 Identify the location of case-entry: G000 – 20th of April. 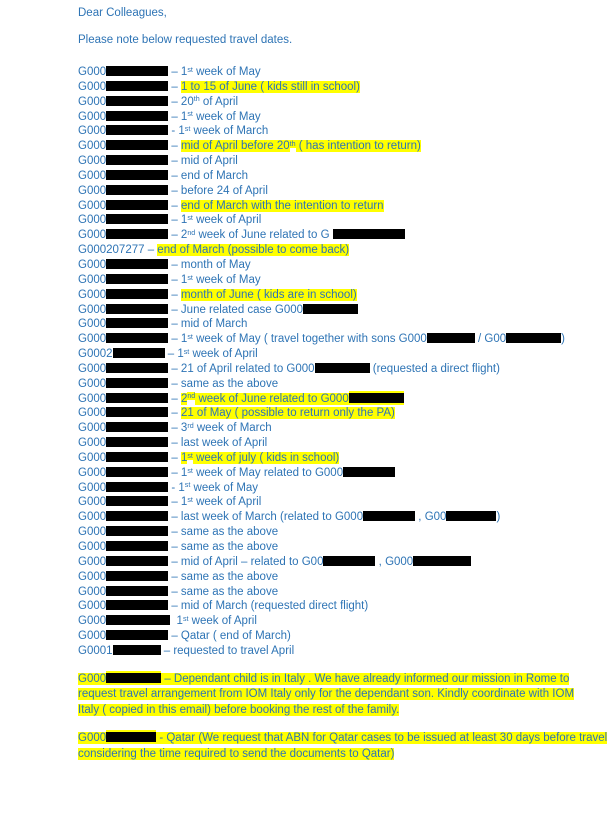
(334, 102).